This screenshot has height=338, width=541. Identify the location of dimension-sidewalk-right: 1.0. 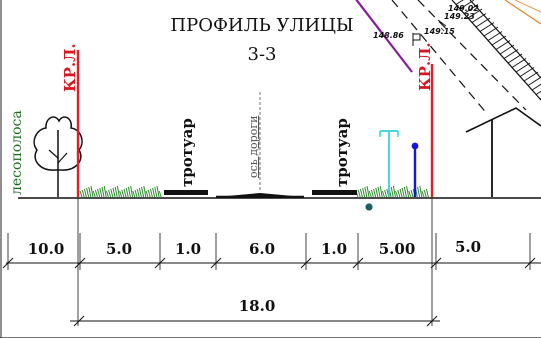
(334, 249).